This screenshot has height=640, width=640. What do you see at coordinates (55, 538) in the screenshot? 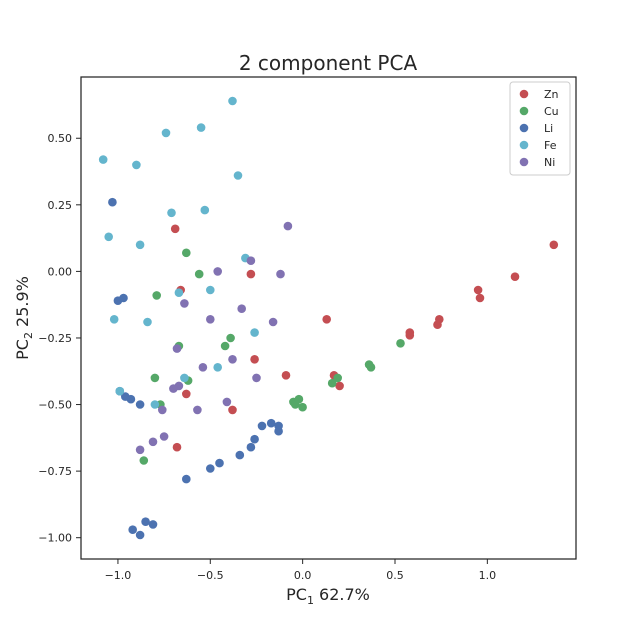
I see `y-tick-label: −1.00` at bounding box center [55, 538].